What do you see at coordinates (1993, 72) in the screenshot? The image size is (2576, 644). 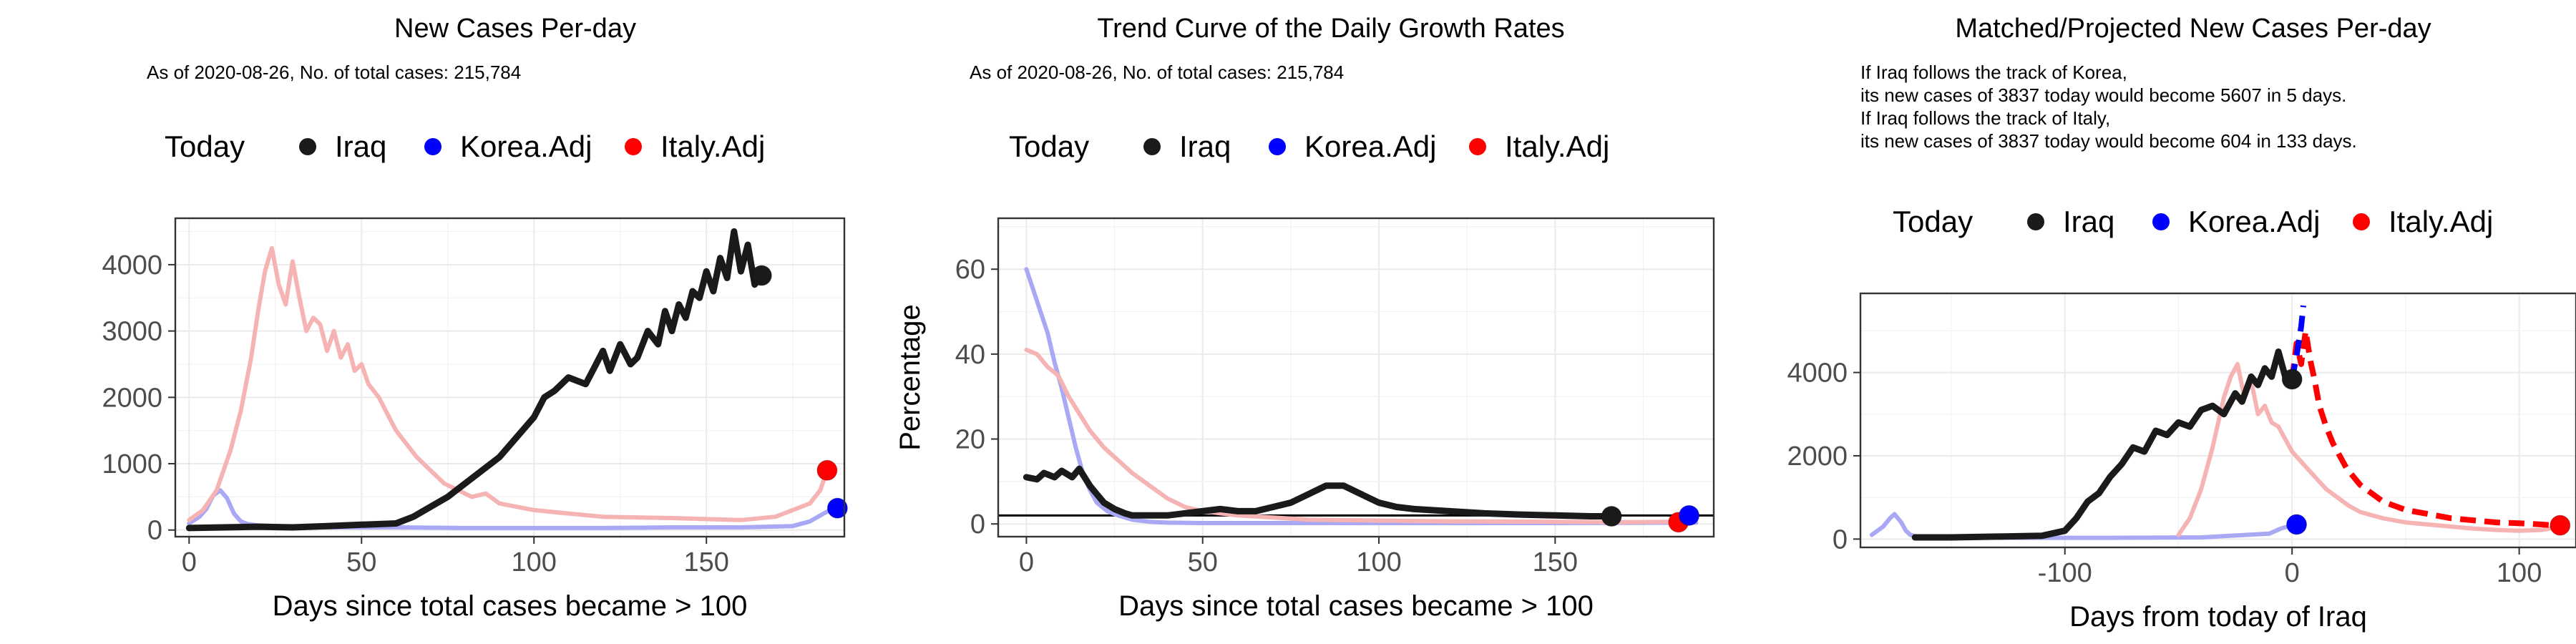 I see `chart-subtitle-line: If Iraq follows the track of Korea,` at bounding box center [1993, 72].